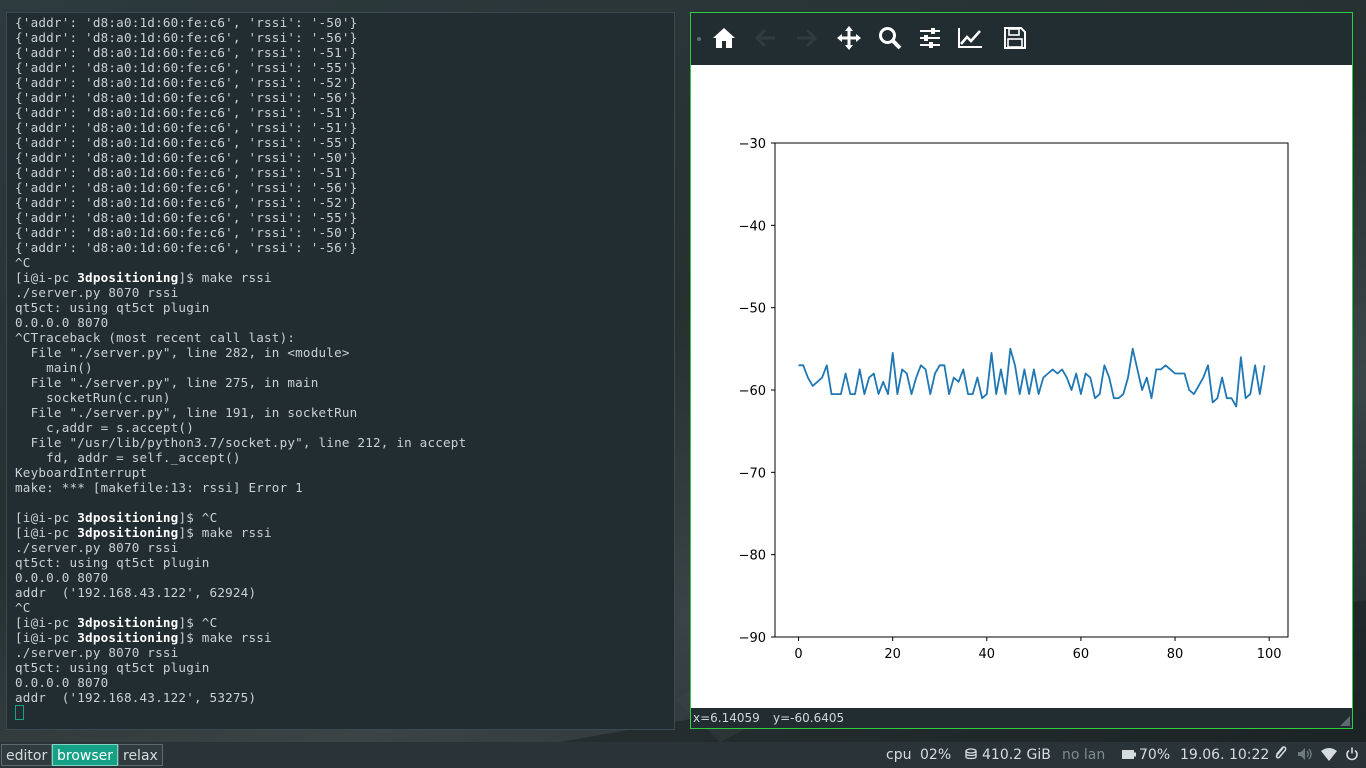 This screenshot has width=1366, height=768. I want to click on back-button, so click(766, 38).